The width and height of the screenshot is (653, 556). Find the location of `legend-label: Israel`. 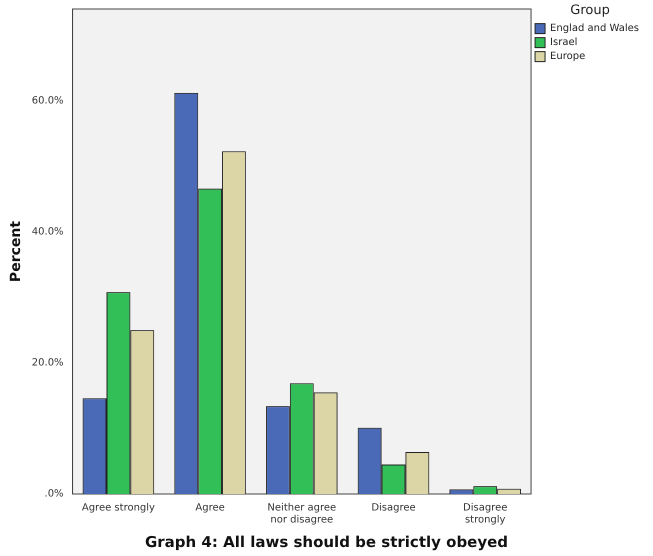

legend-label: Israel is located at coordinates (564, 42).